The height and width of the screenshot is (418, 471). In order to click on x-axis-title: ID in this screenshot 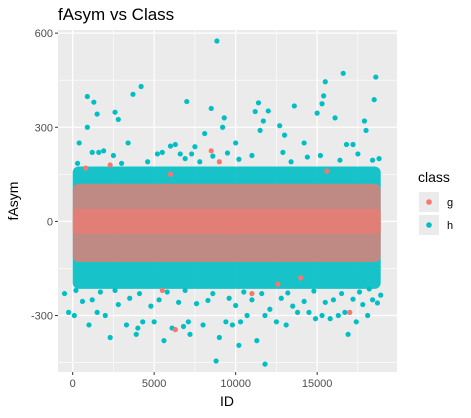, I will do `click(227, 401)`.